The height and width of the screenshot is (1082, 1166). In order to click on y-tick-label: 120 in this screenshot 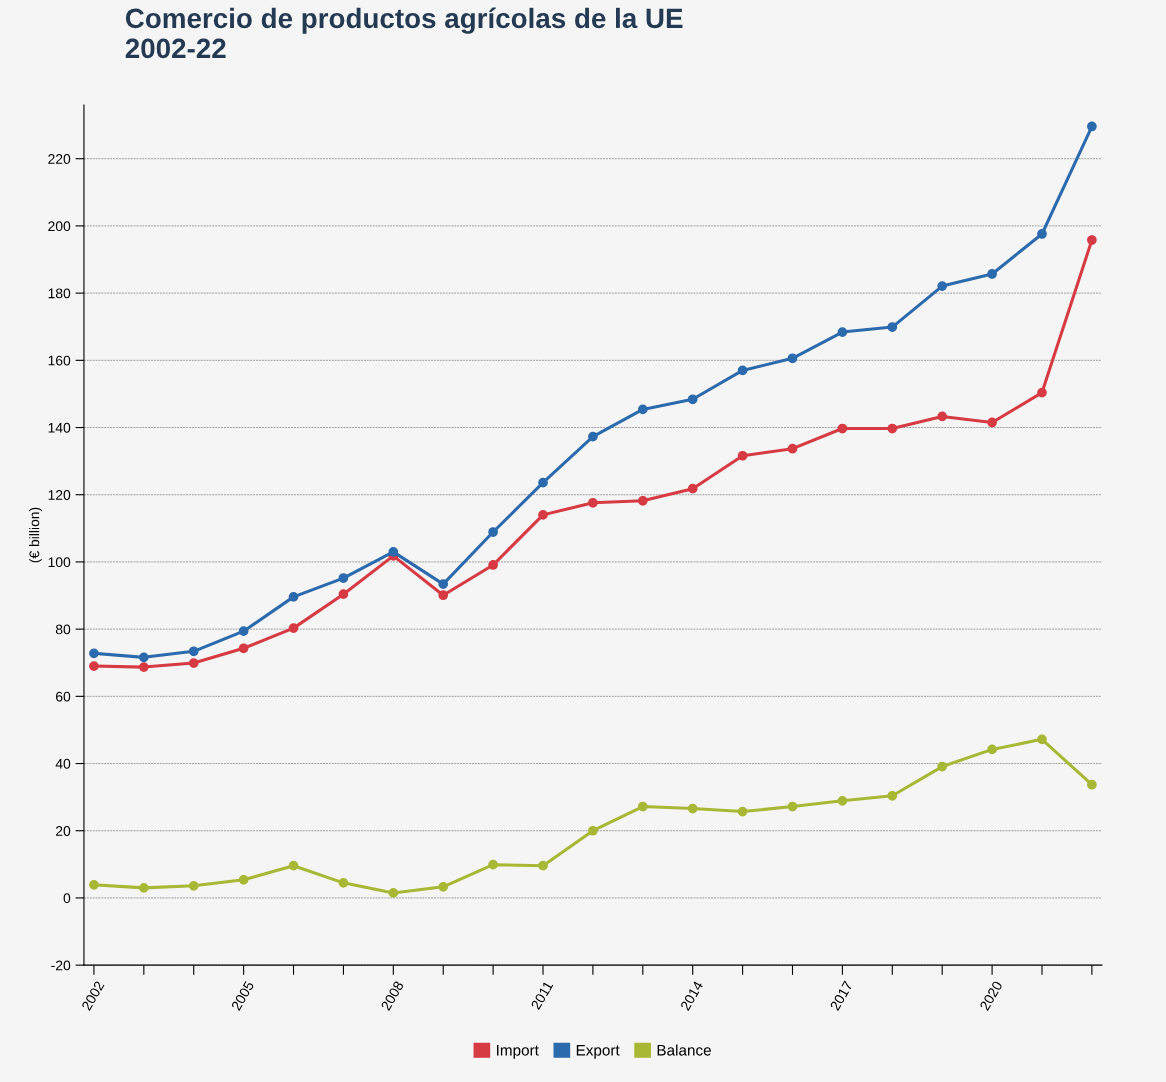, I will do `click(59, 495)`.